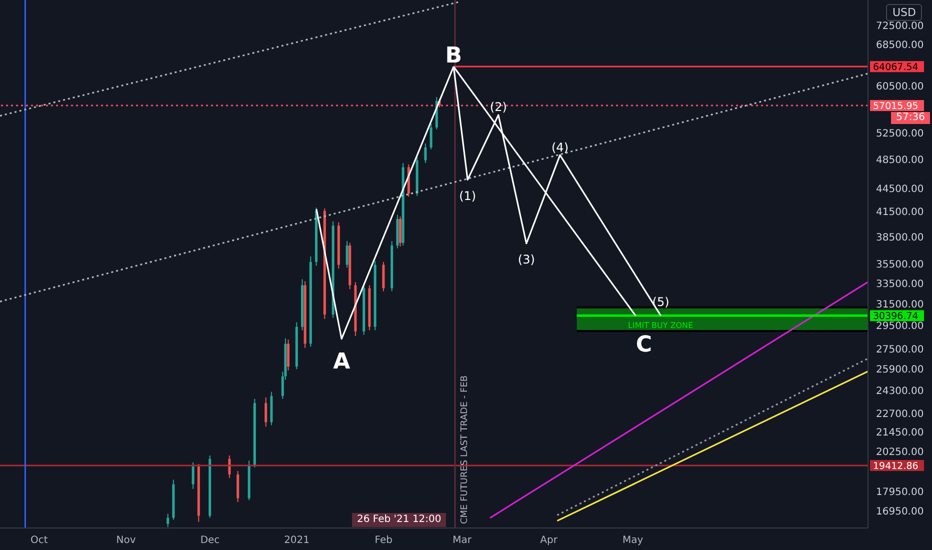 The image size is (932, 550). Describe the element at coordinates (467, 195) in the screenshot. I see `annotation: (1)` at that location.